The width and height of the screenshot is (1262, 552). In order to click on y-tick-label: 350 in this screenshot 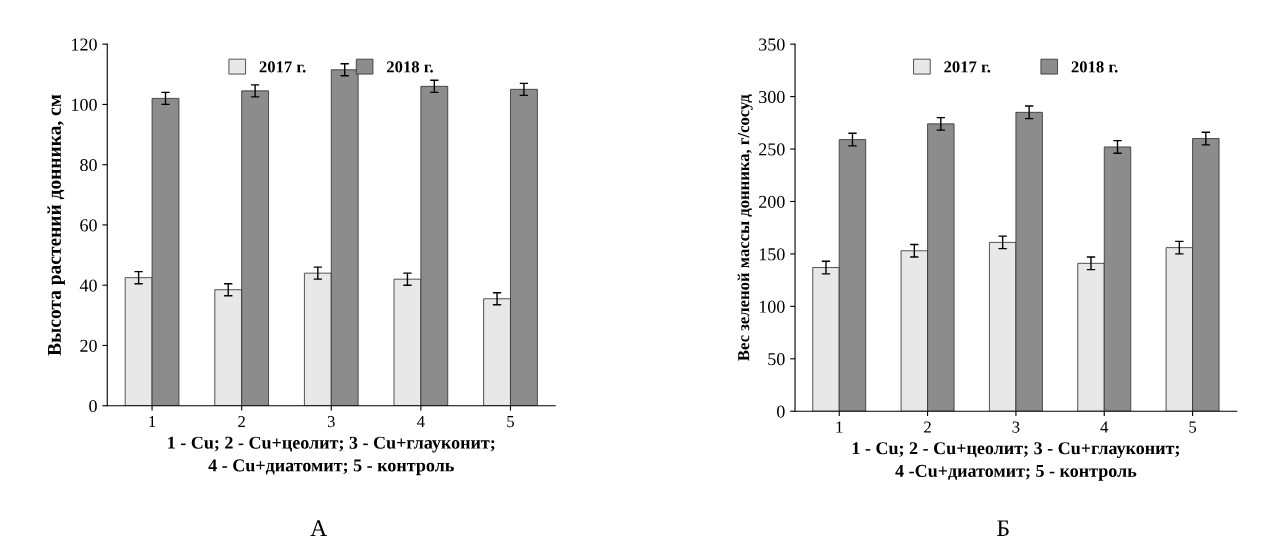, I will do `click(772, 44)`.